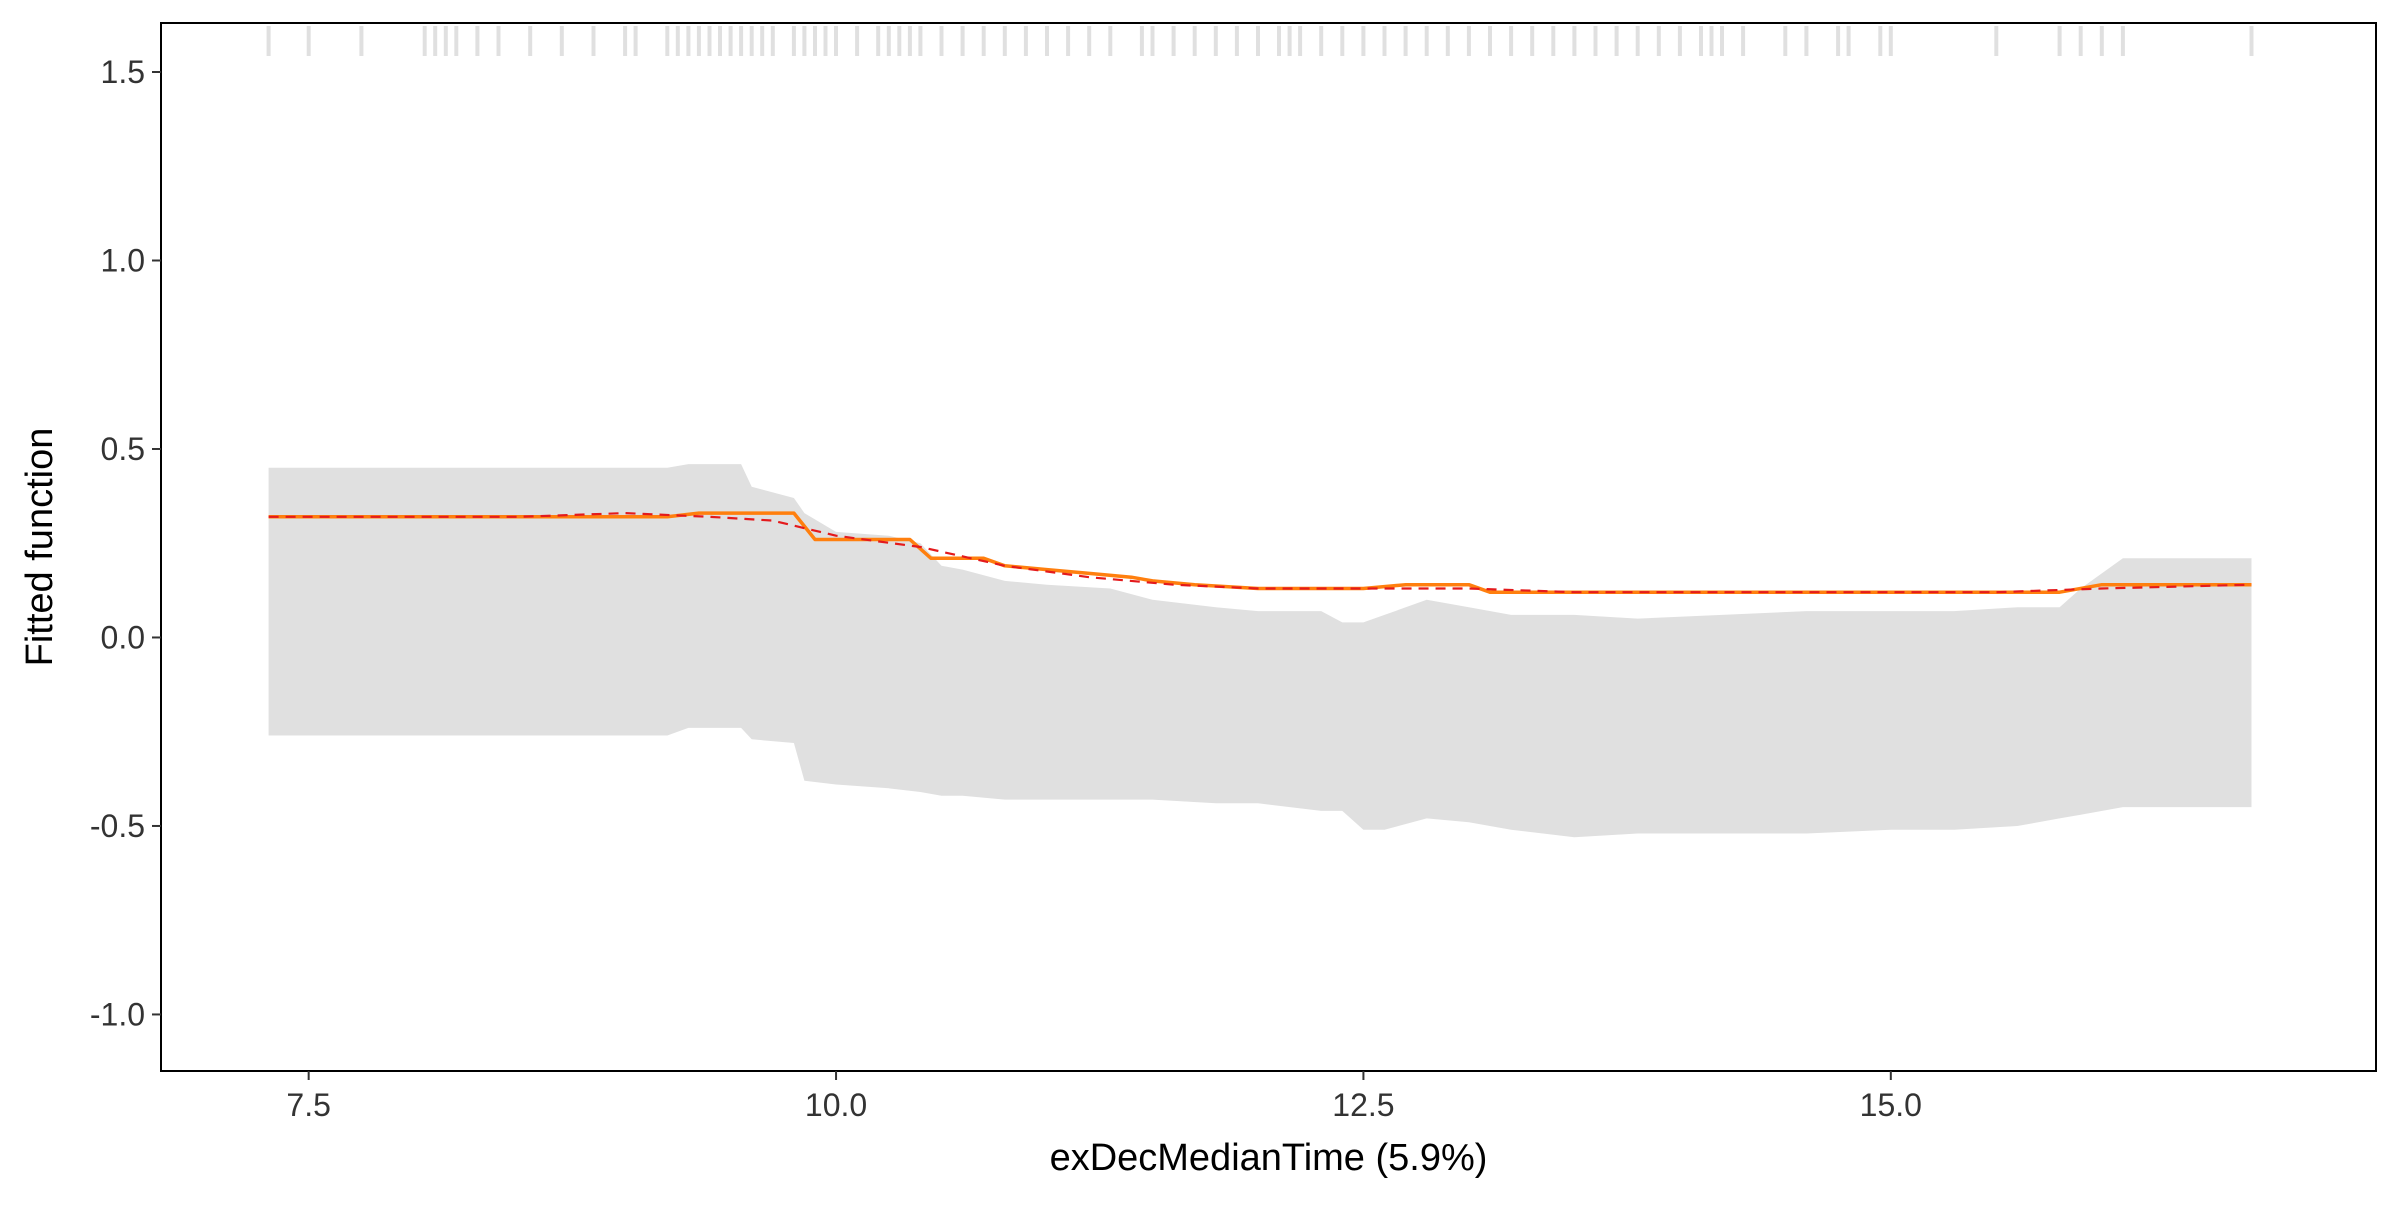 Image resolution: width=2400 pixels, height=1205 pixels. Describe the element at coordinates (40, 547) in the screenshot. I see `y-axis-title: Fitted function` at that location.